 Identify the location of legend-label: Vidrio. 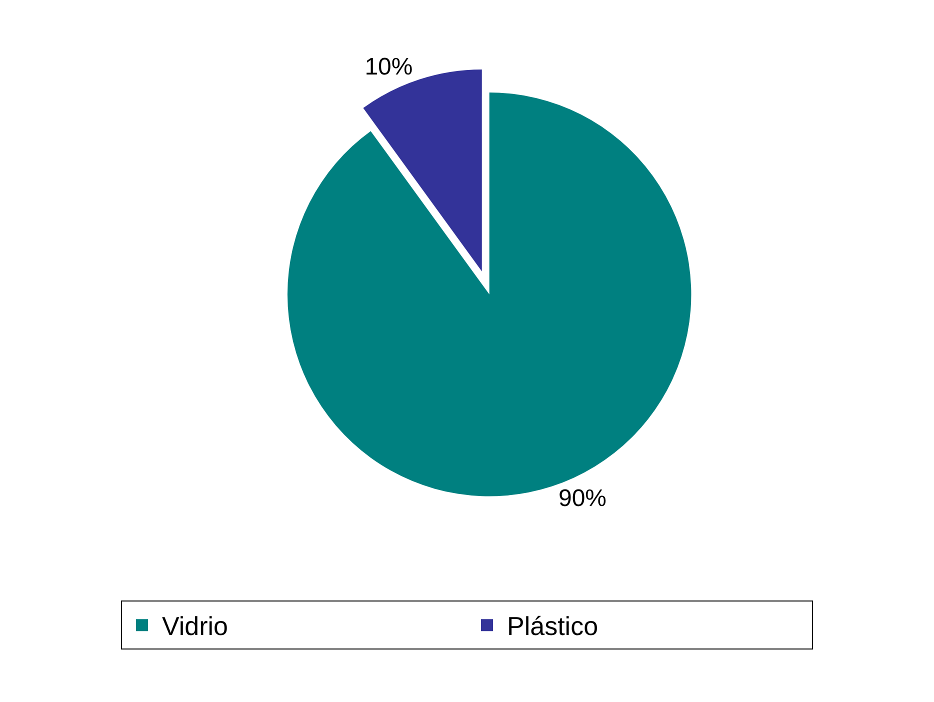
(195, 626).